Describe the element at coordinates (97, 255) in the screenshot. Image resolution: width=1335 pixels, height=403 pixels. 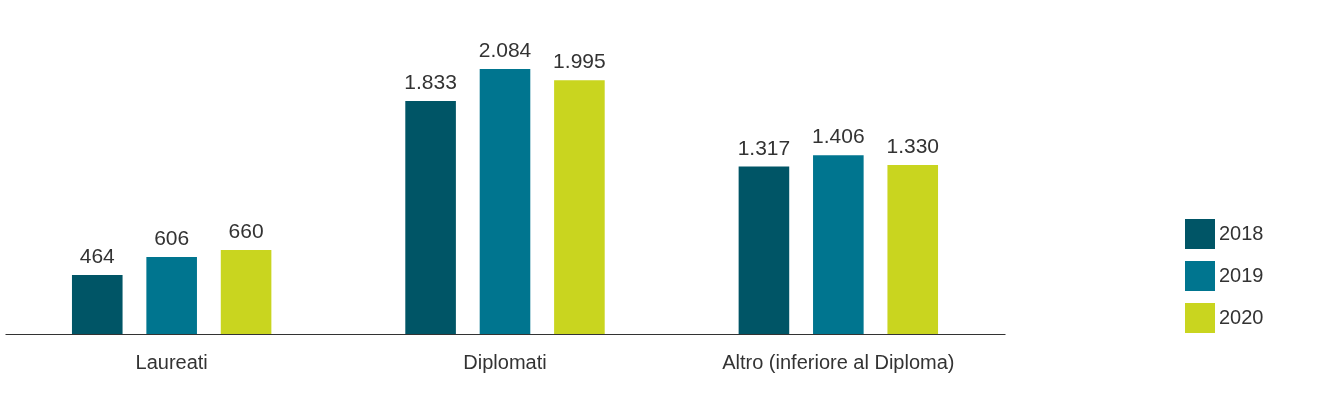
I see `data-label: 464` at that location.